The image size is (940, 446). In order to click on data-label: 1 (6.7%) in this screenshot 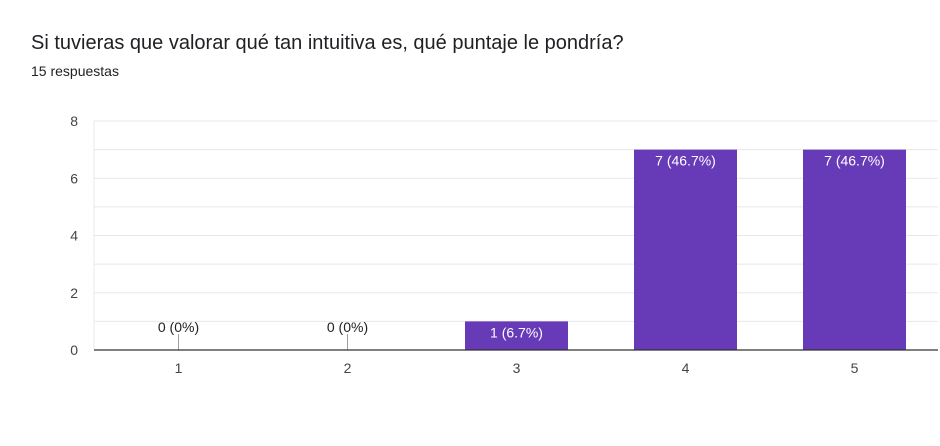, I will do `click(516, 332)`.